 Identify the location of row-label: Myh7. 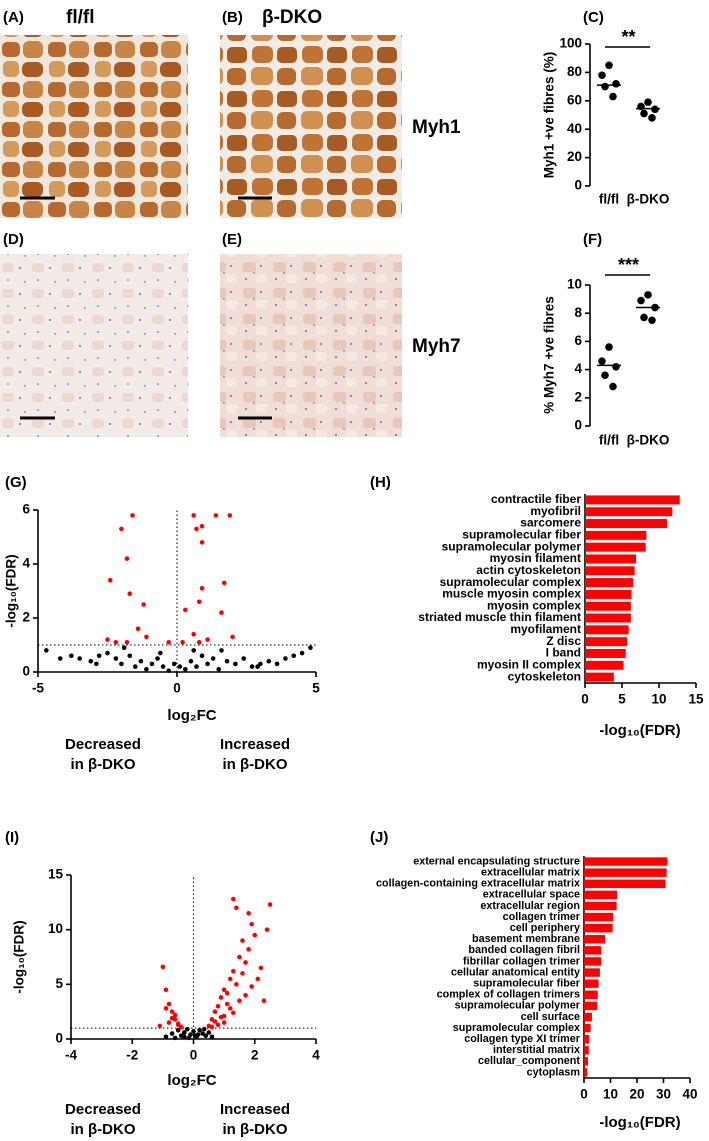
(436, 346).